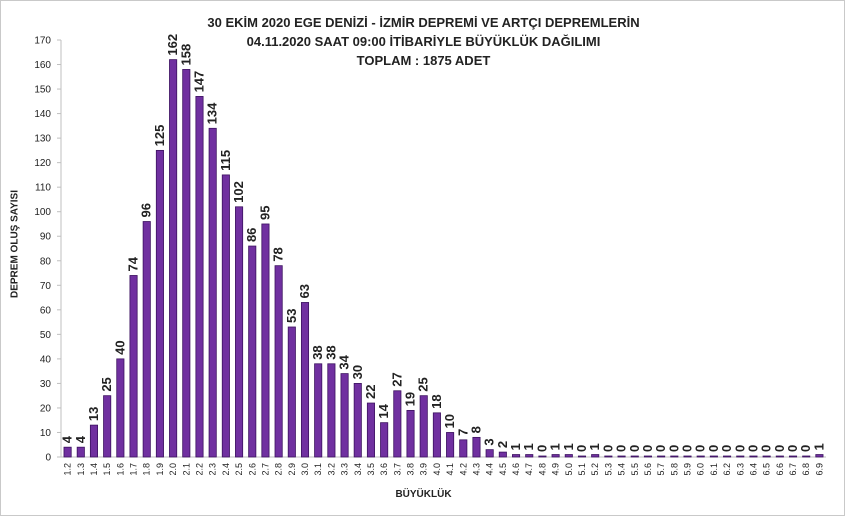 The width and height of the screenshot is (845, 516). Describe the element at coordinates (767, 469) in the screenshot. I see `x-tick-label: 6.5` at that location.